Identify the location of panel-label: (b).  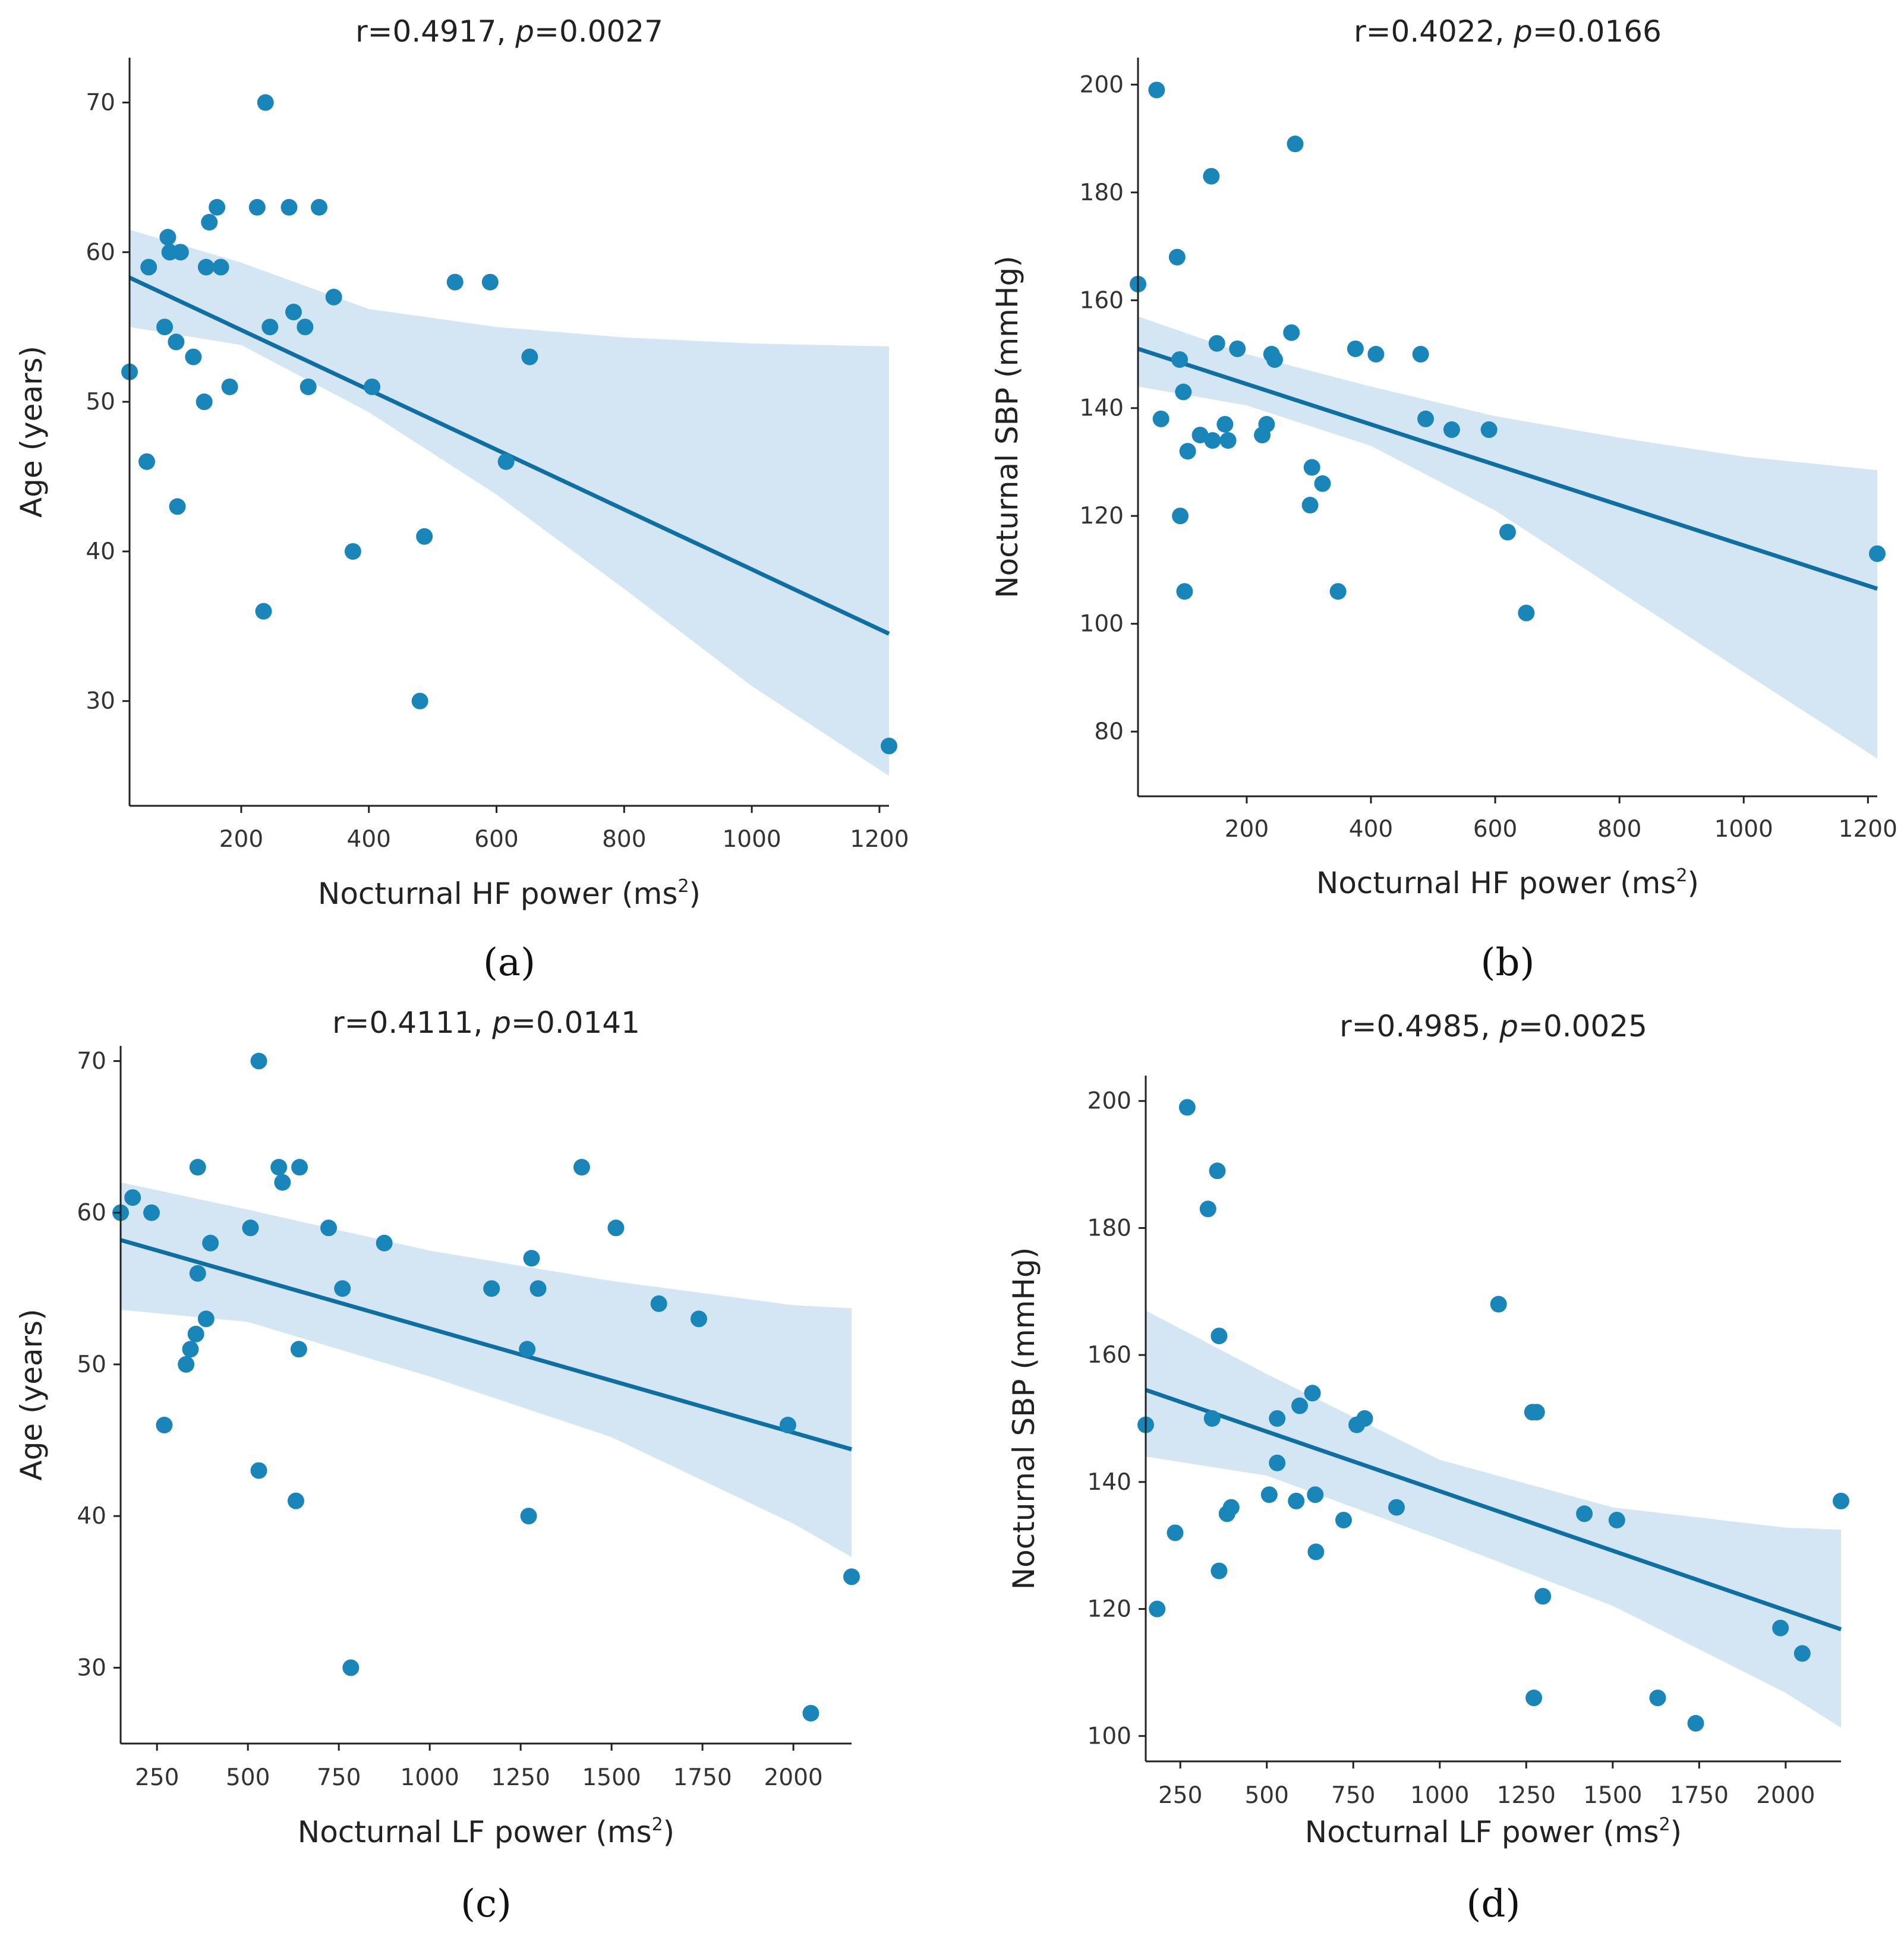
(1508, 963).